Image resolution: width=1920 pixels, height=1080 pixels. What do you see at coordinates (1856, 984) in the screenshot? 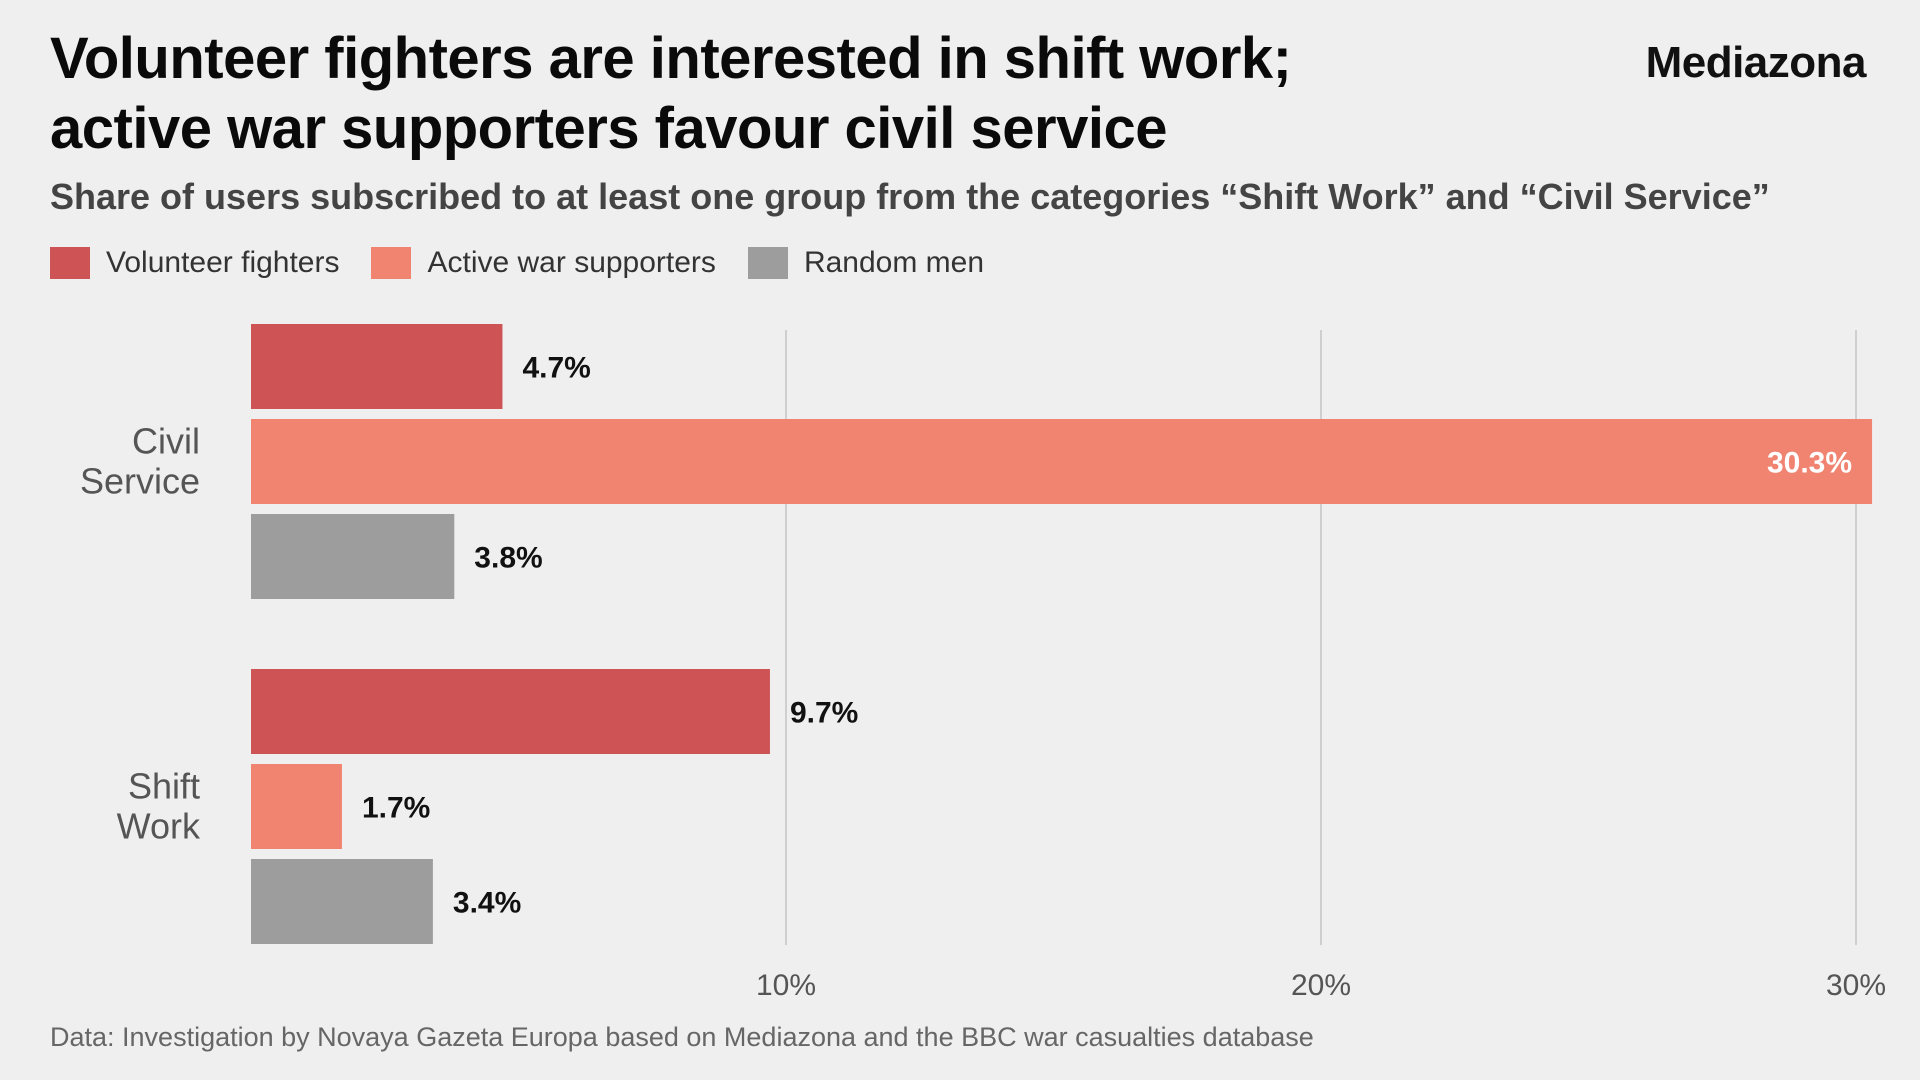
I see `tick-label-30: 30%` at bounding box center [1856, 984].